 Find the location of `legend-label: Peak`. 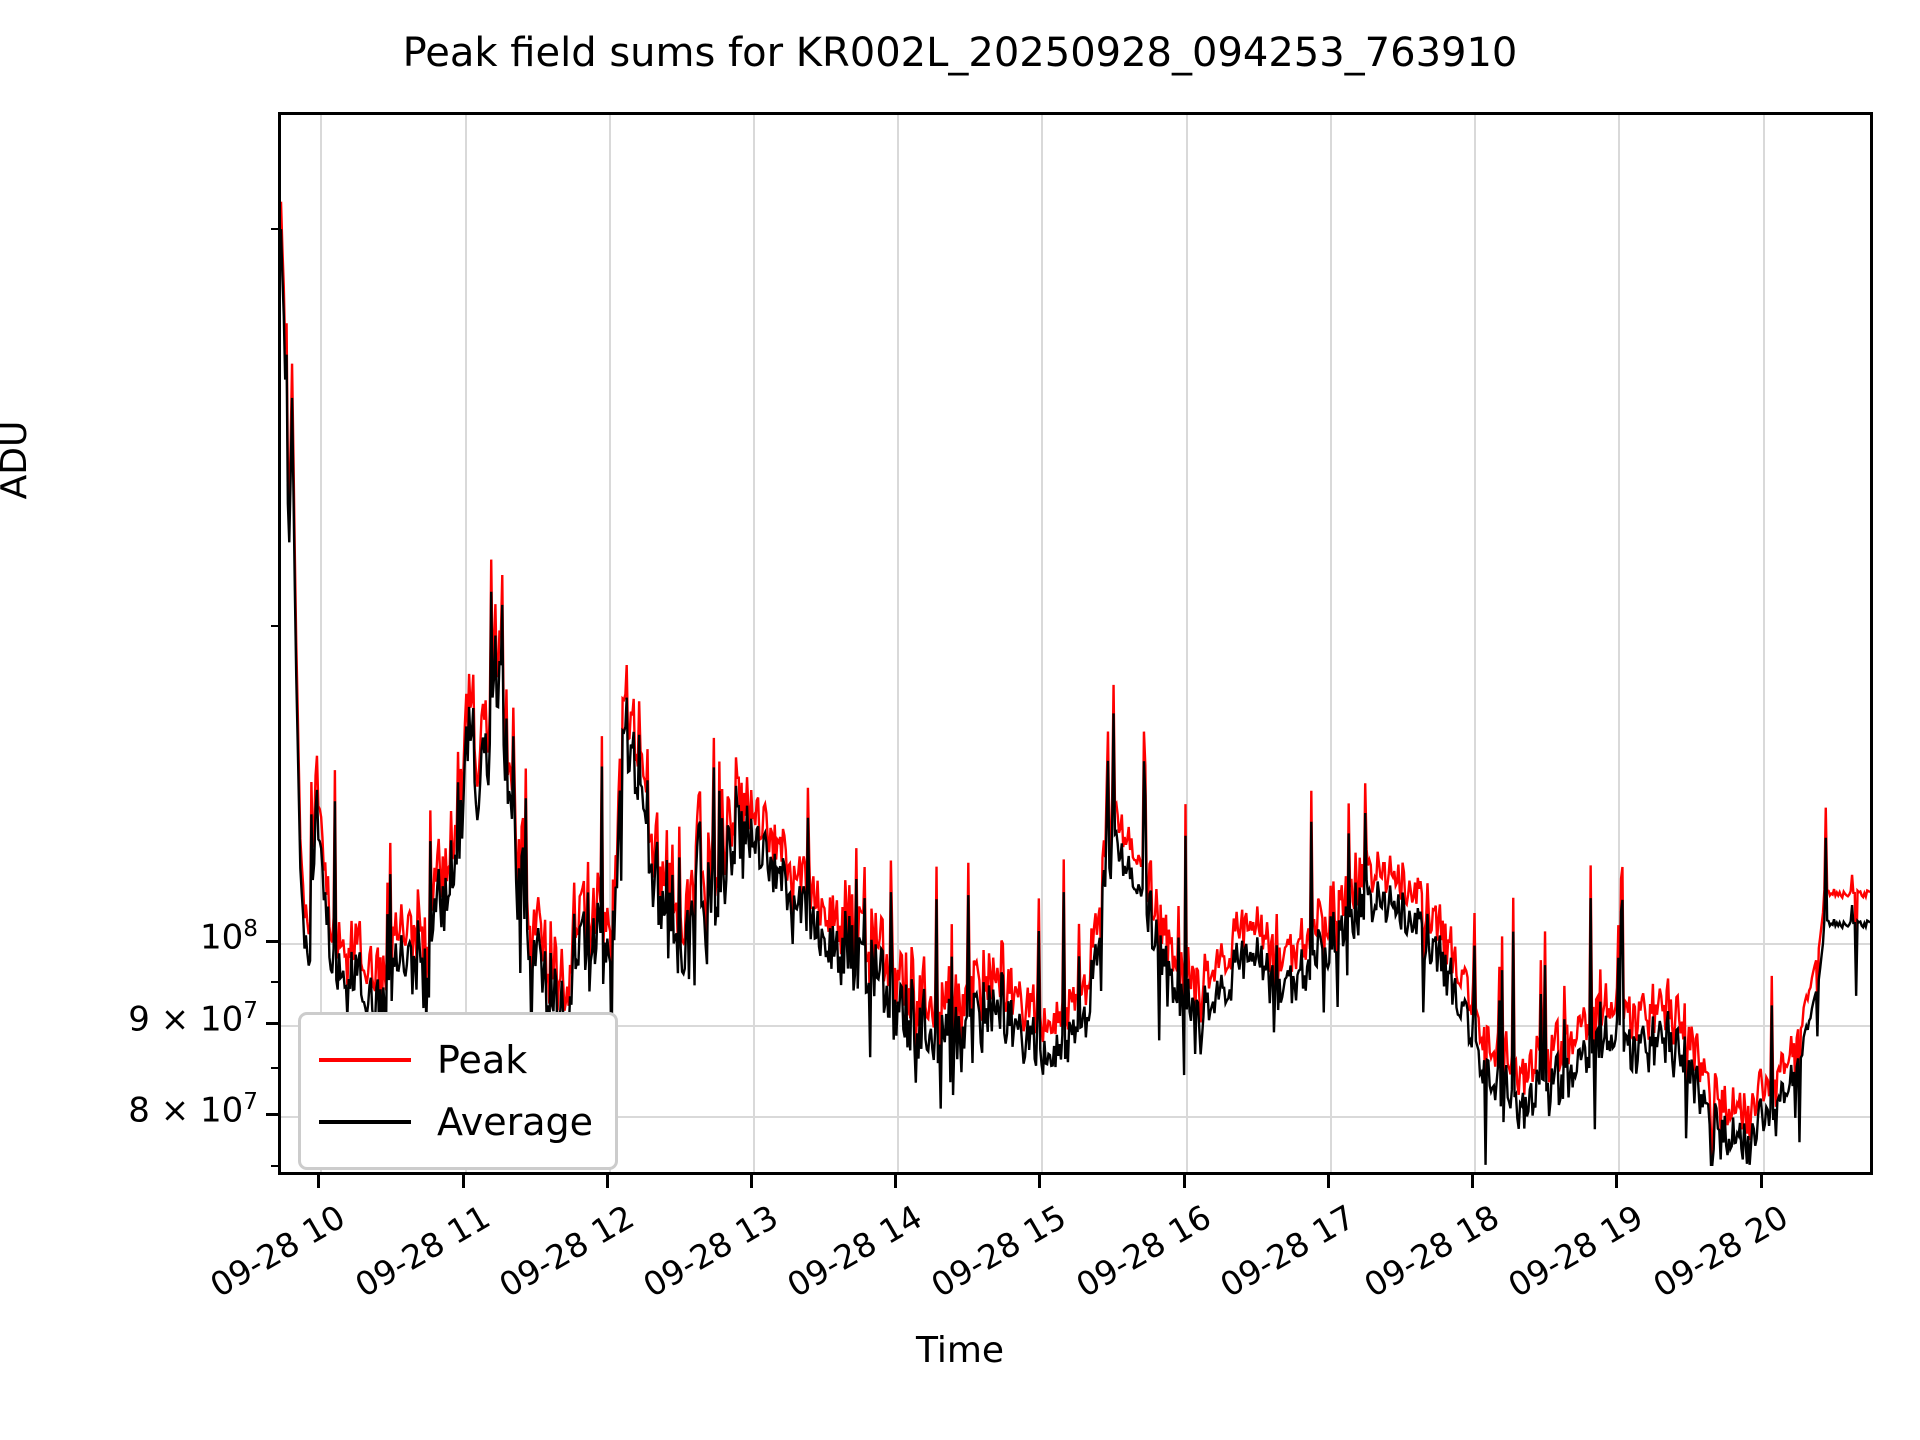

legend-label: Peak is located at coordinates (482, 1060).